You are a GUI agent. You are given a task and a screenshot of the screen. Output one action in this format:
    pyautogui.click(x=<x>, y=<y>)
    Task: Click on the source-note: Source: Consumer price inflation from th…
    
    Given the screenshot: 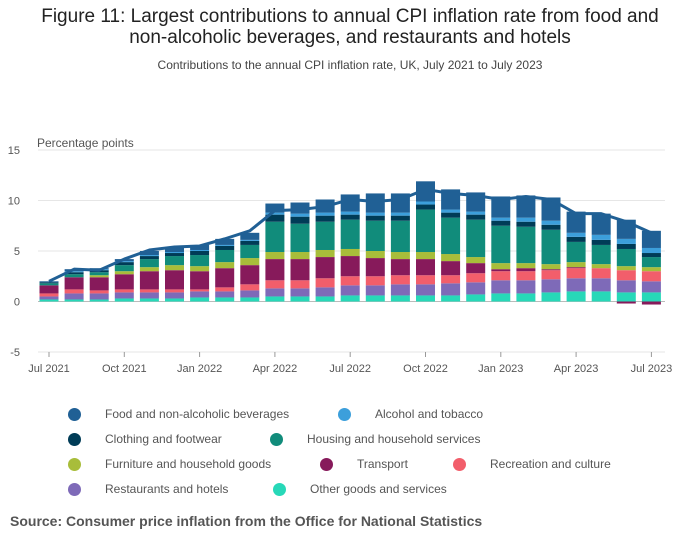 What is the action you would take?
    pyautogui.click(x=246, y=521)
    